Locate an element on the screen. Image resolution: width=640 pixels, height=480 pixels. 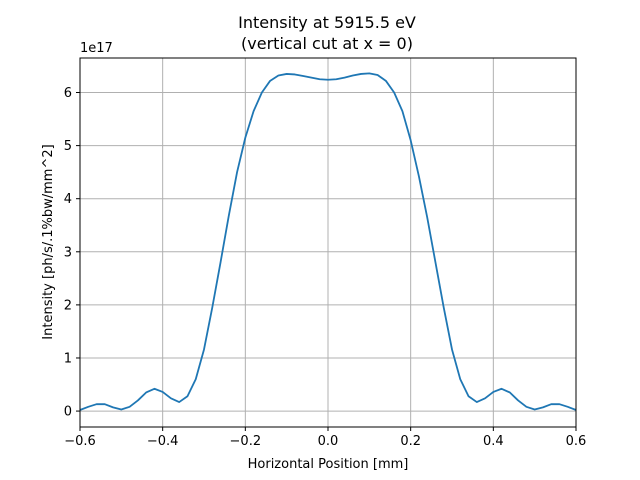
x-tick-label: 0.2 is located at coordinates (410, 441).